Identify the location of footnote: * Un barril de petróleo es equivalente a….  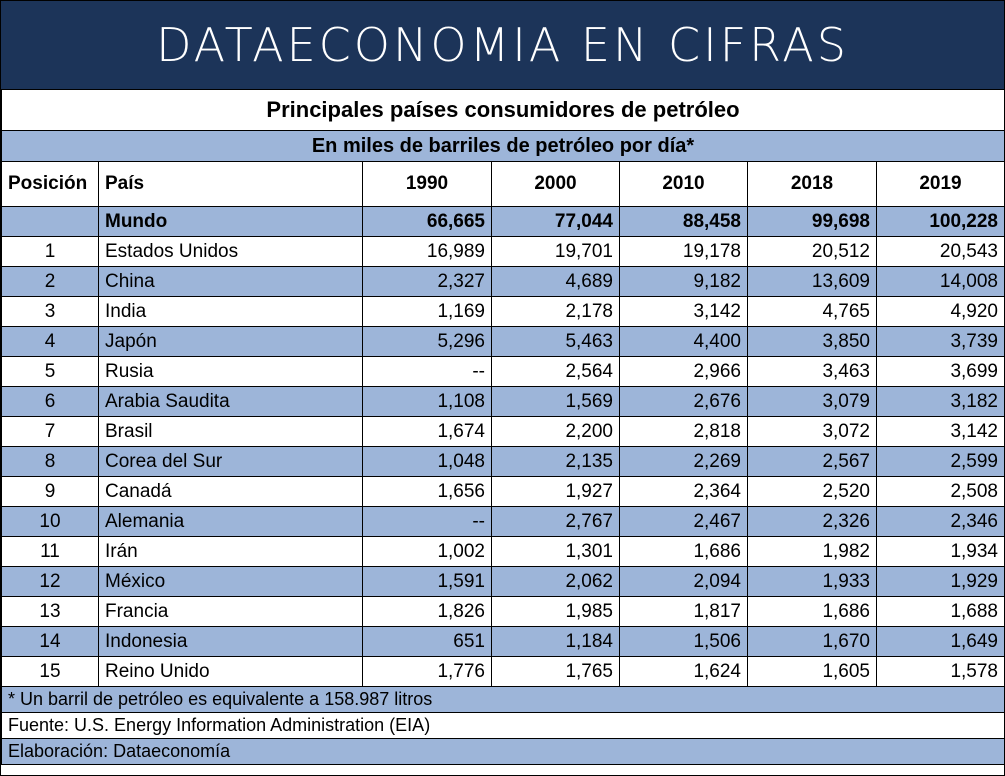
(503, 699).